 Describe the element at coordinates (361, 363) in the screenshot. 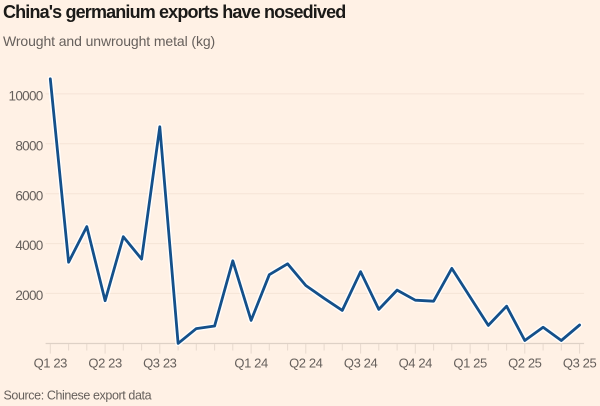

I see `svg-text: Q3 24` at that location.